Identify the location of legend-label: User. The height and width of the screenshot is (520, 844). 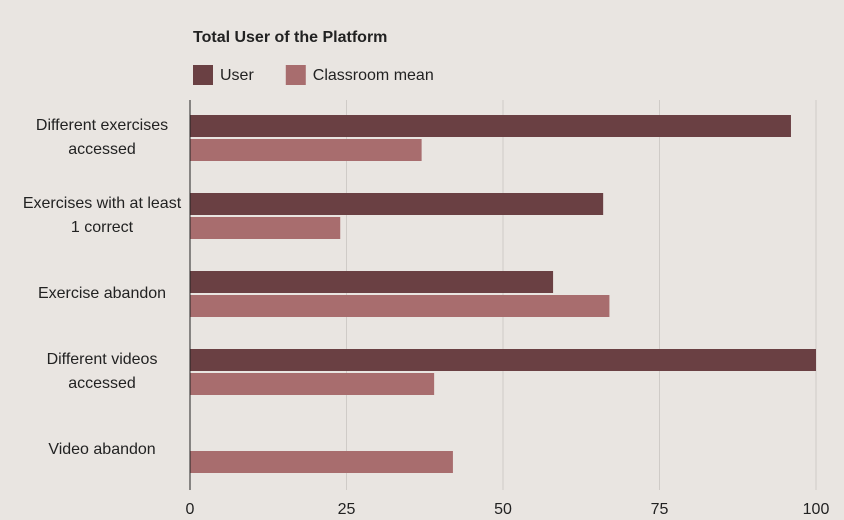
(237, 75).